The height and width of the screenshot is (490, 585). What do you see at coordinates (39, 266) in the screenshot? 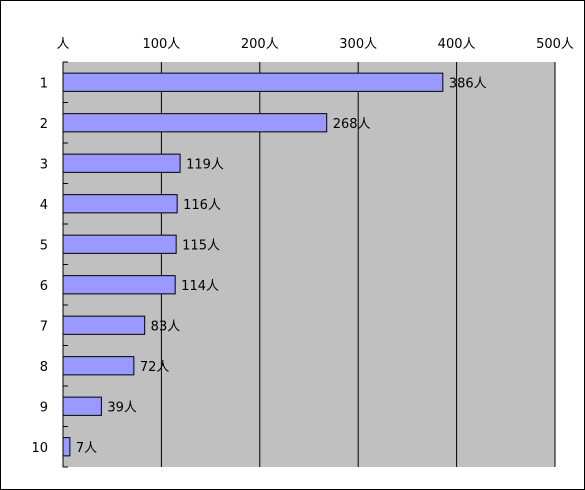
I see `category-labels: 1 2 3 4 5 6 7 8 9 10` at bounding box center [39, 266].